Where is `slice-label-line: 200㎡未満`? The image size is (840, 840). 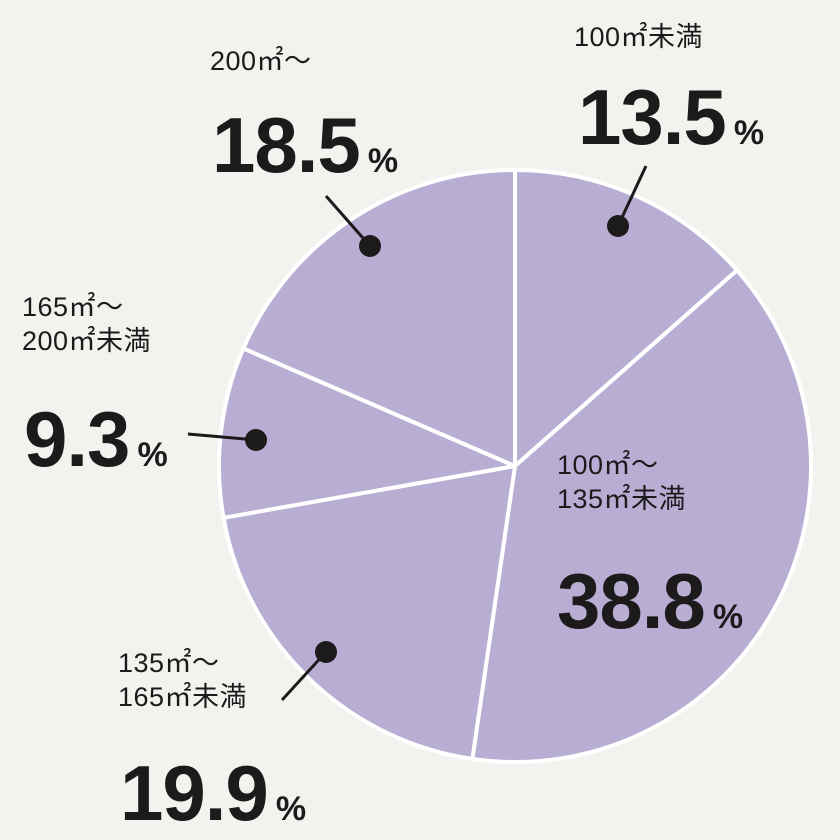 slice-label-line: 200㎡未満 is located at coordinates (87, 341).